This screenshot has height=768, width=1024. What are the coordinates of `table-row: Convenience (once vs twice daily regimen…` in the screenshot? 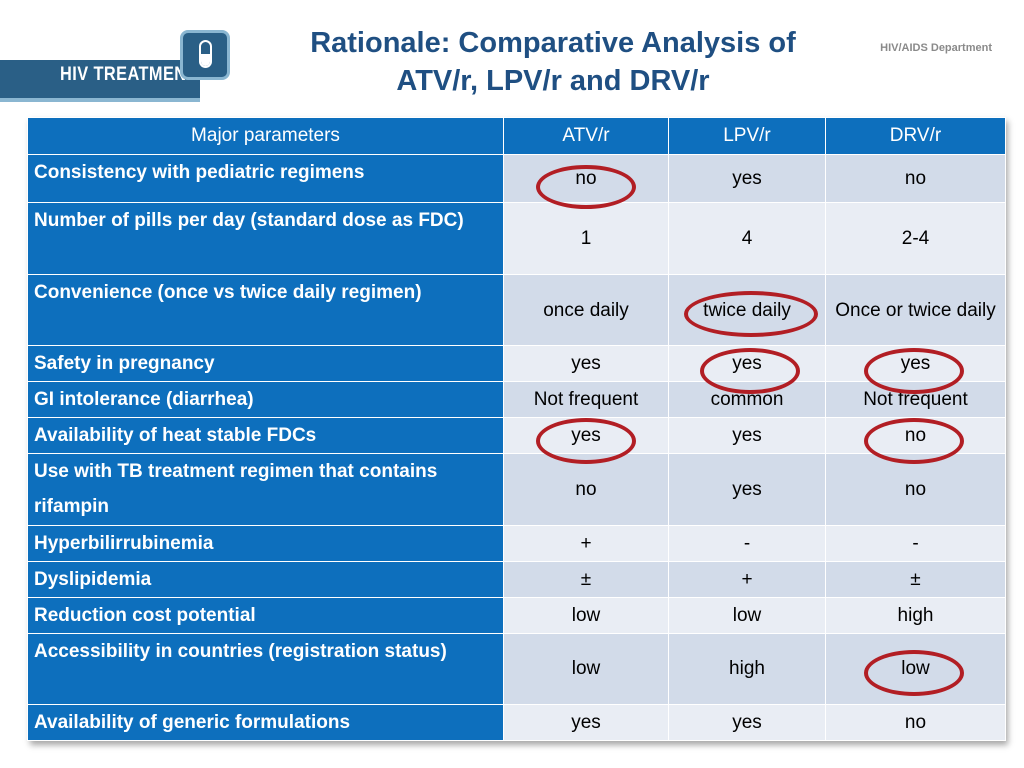 It's located at (516, 310).